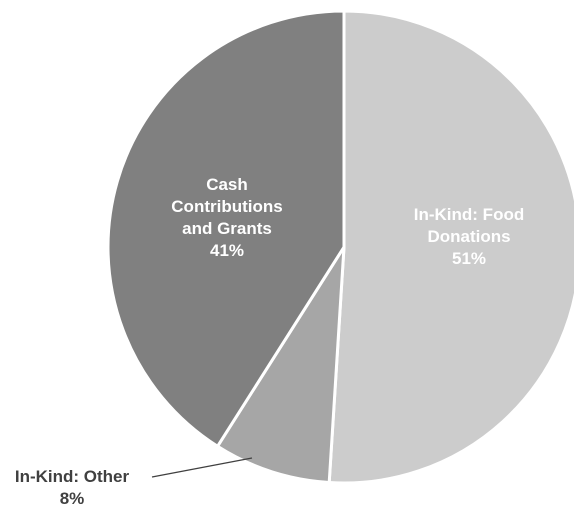 This screenshot has width=574, height=510. Describe the element at coordinates (469, 258) in the screenshot. I see `slice-percent-label-0: 51%` at that location.